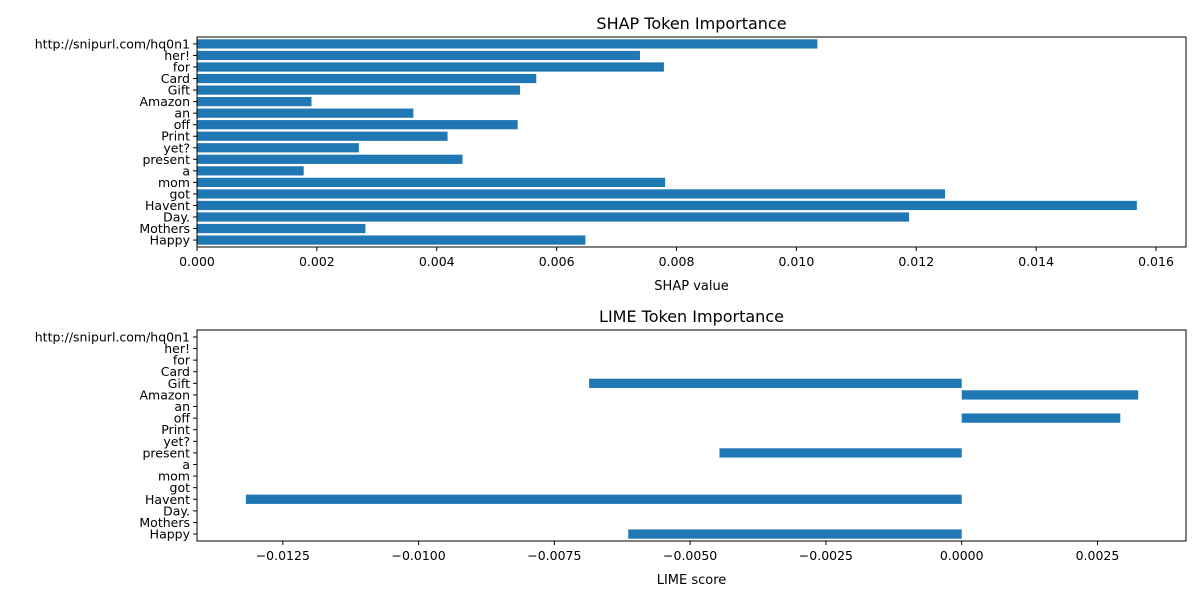 The width and height of the screenshot is (1200, 600). What do you see at coordinates (166, 452) in the screenshot?
I see `lime-ytick-label-7: present` at bounding box center [166, 452].